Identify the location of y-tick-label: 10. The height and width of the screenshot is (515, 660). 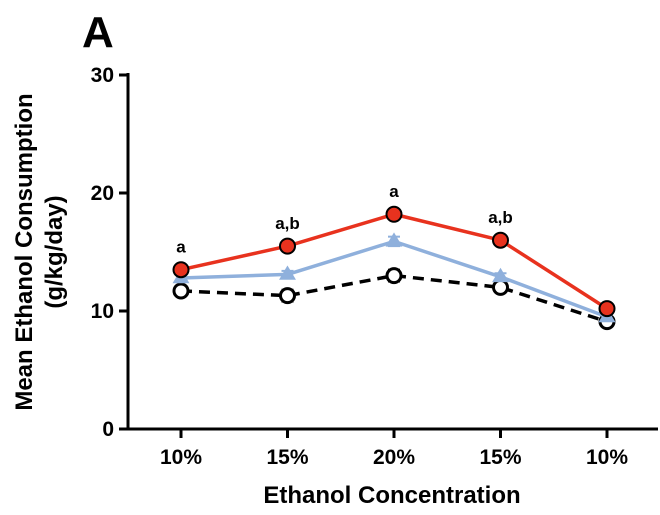
(102, 311).